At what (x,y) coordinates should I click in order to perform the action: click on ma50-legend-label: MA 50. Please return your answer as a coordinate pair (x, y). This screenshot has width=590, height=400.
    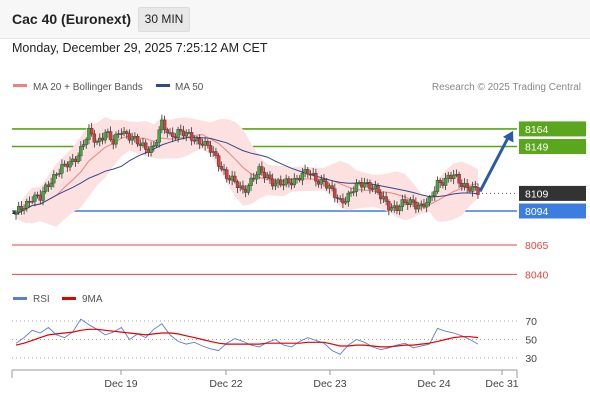
    Looking at the image, I should click on (189, 87).